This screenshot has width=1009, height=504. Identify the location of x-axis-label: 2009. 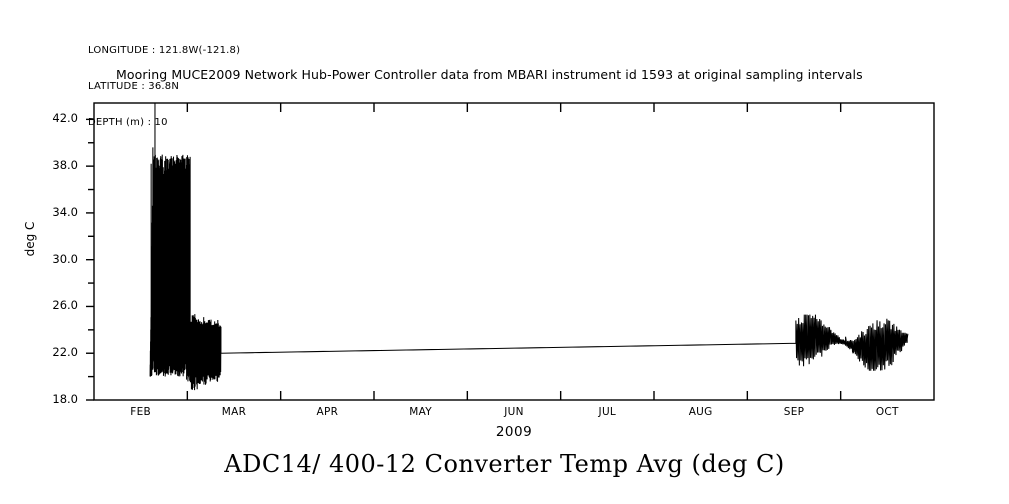
(514, 432).